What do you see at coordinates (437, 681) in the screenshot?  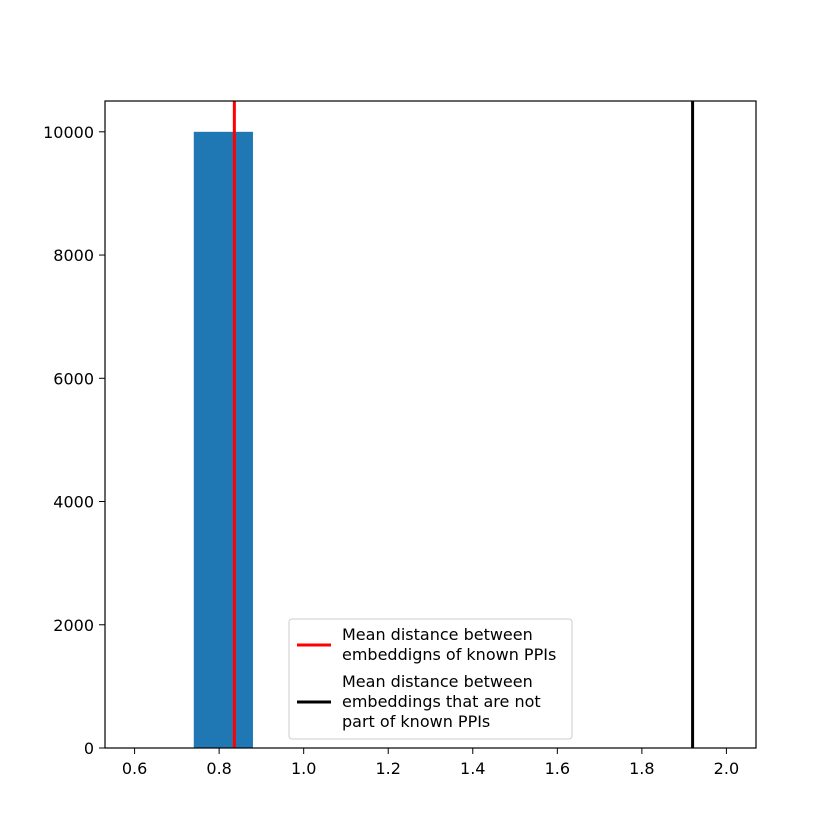 I see `legend-label-1: Mean distance between` at bounding box center [437, 681].